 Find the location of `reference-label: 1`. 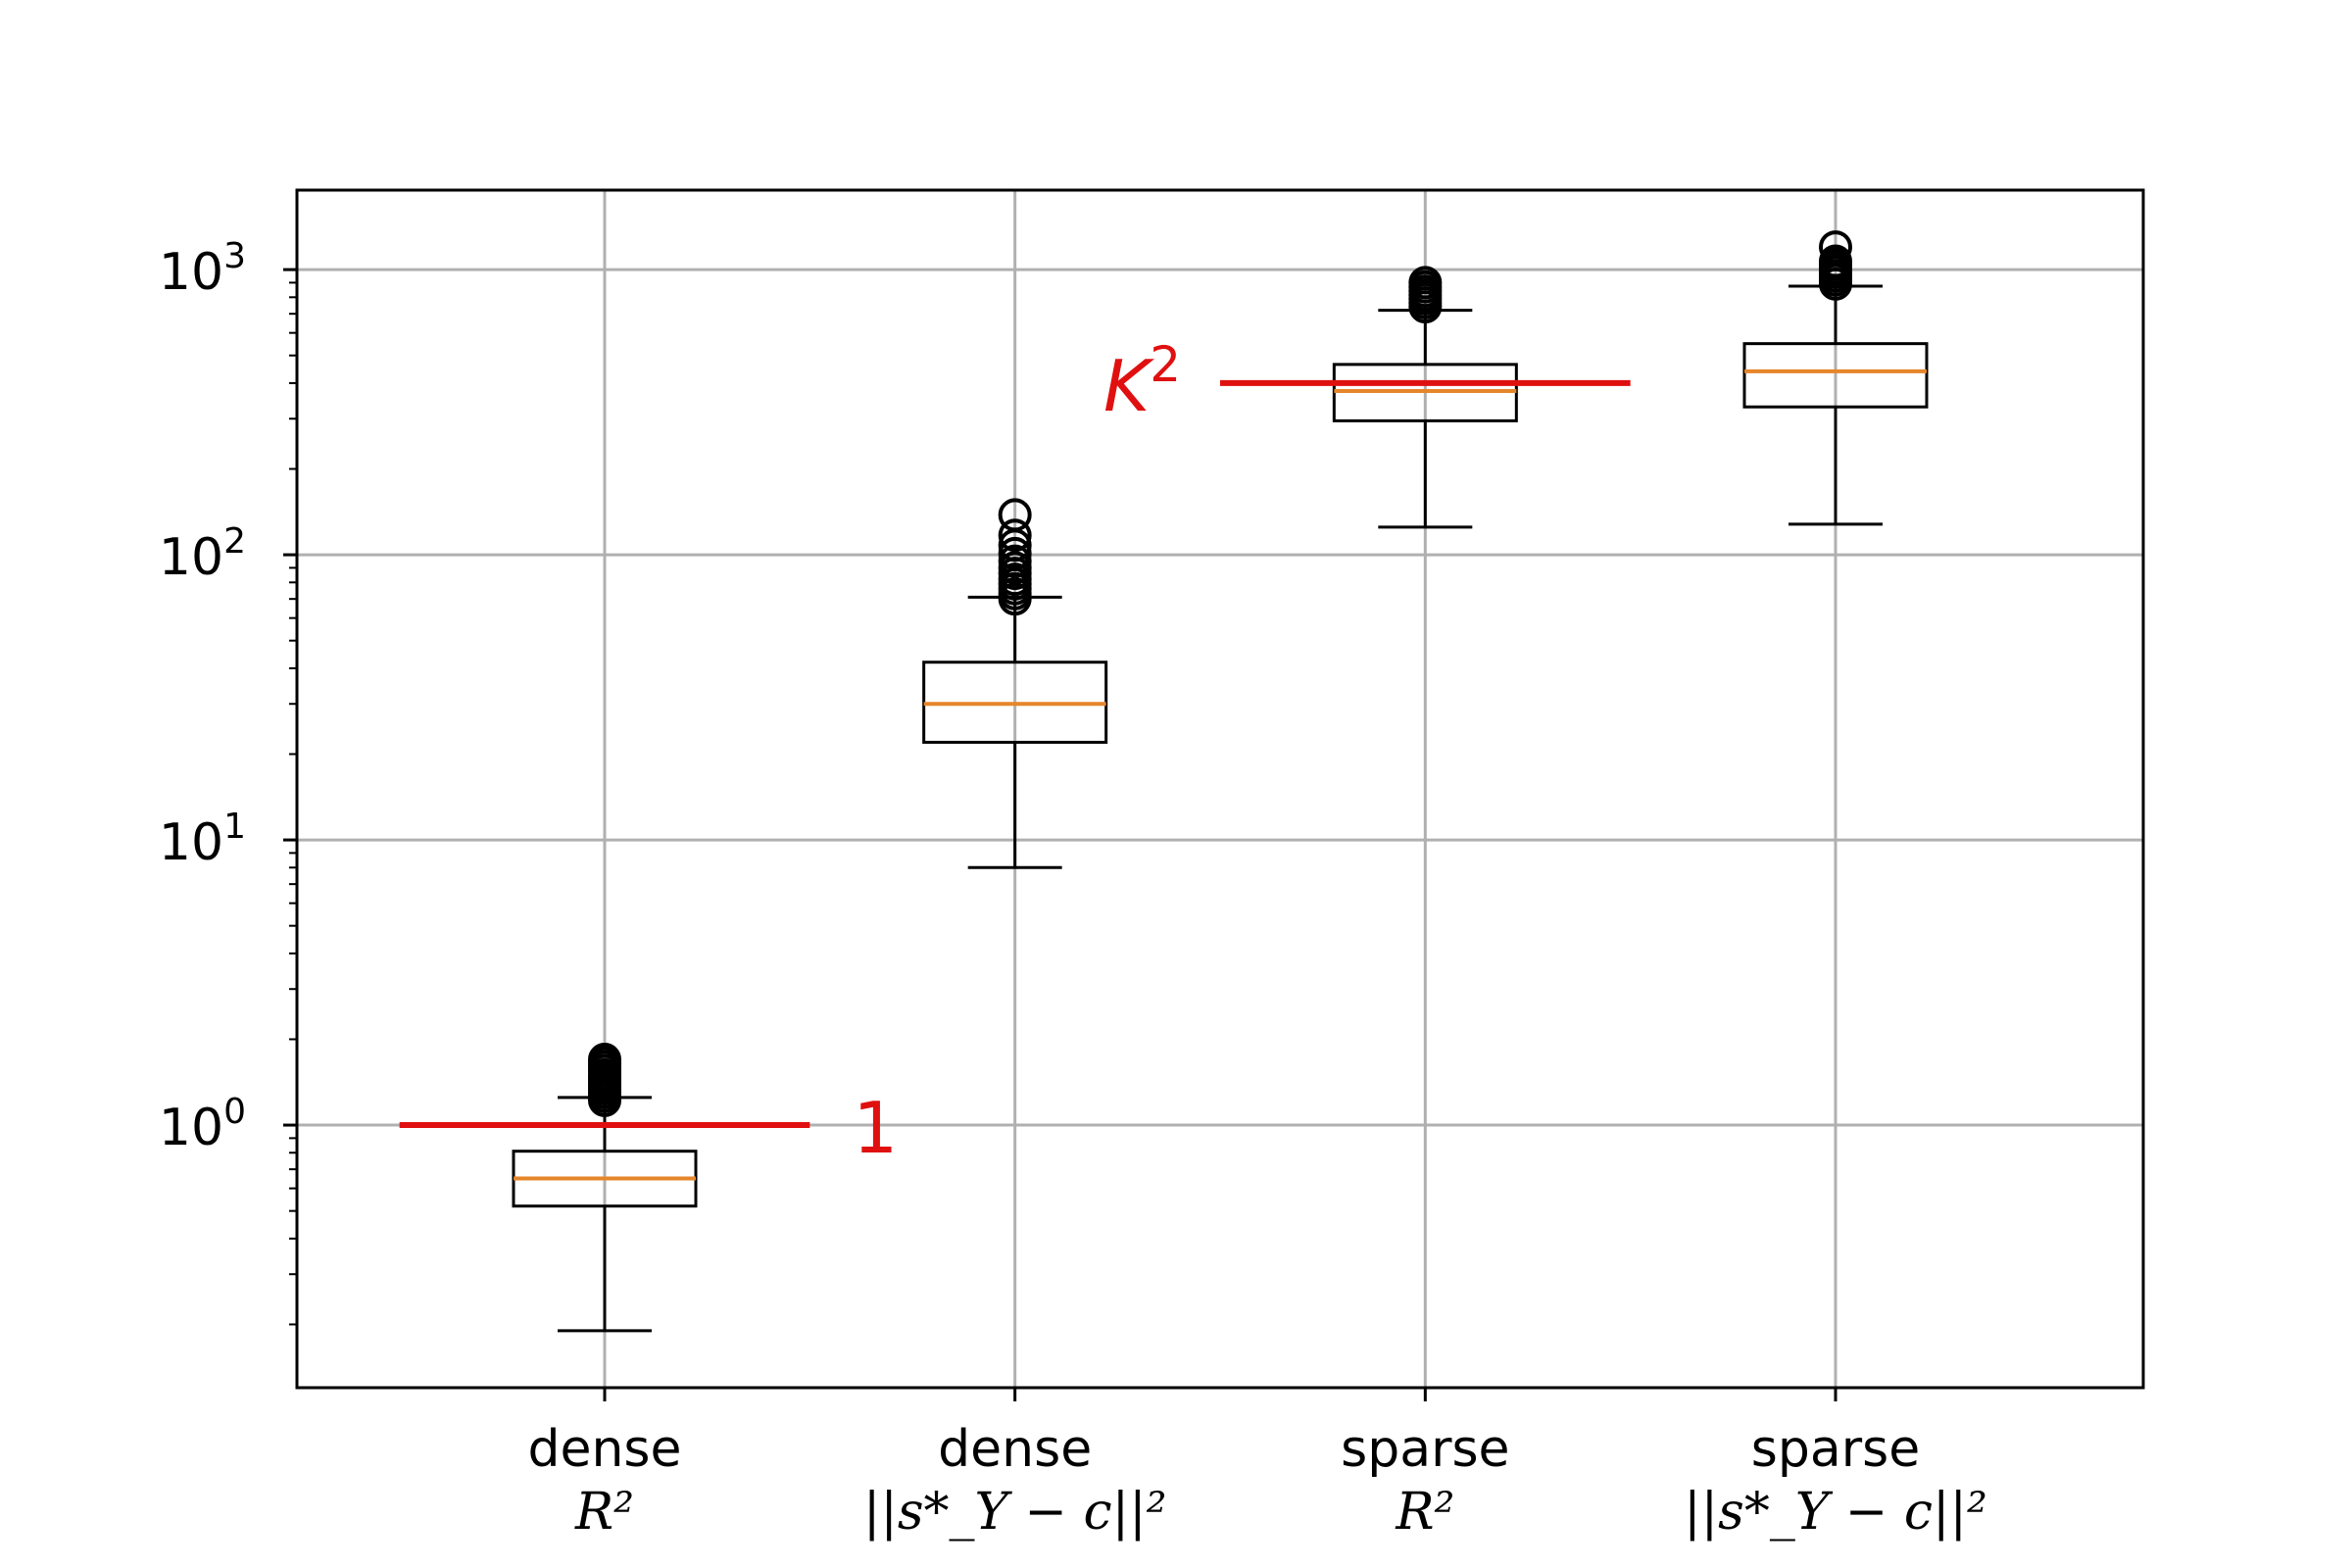

reference-label: 1 is located at coordinates (875, 1128).